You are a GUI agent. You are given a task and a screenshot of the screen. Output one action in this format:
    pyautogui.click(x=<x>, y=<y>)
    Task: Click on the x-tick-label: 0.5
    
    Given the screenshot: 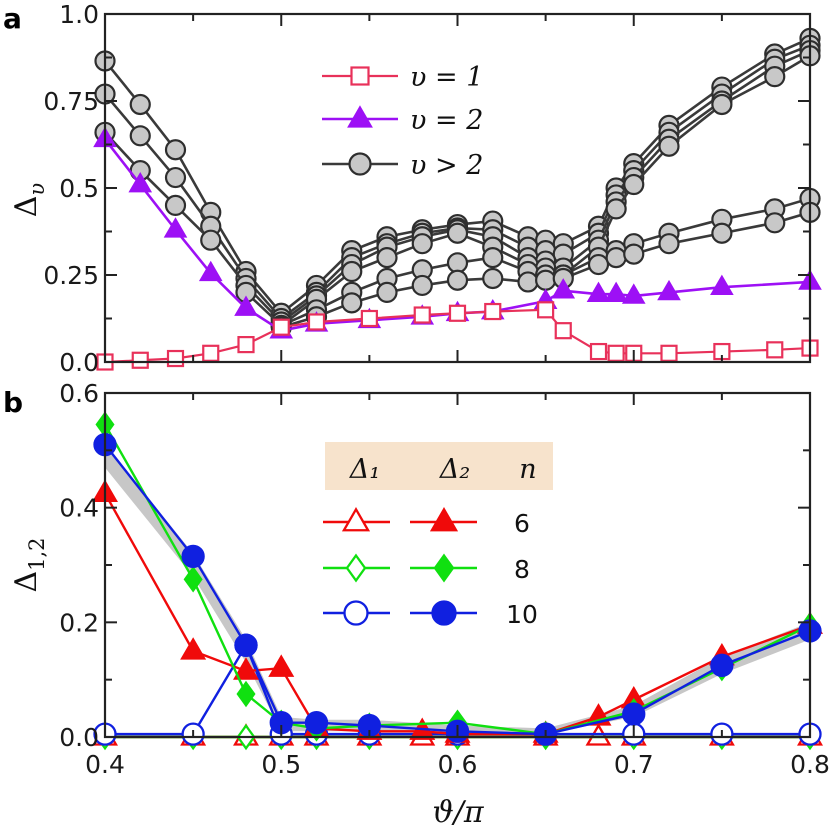 What is the action you would take?
    pyautogui.click(x=281, y=764)
    